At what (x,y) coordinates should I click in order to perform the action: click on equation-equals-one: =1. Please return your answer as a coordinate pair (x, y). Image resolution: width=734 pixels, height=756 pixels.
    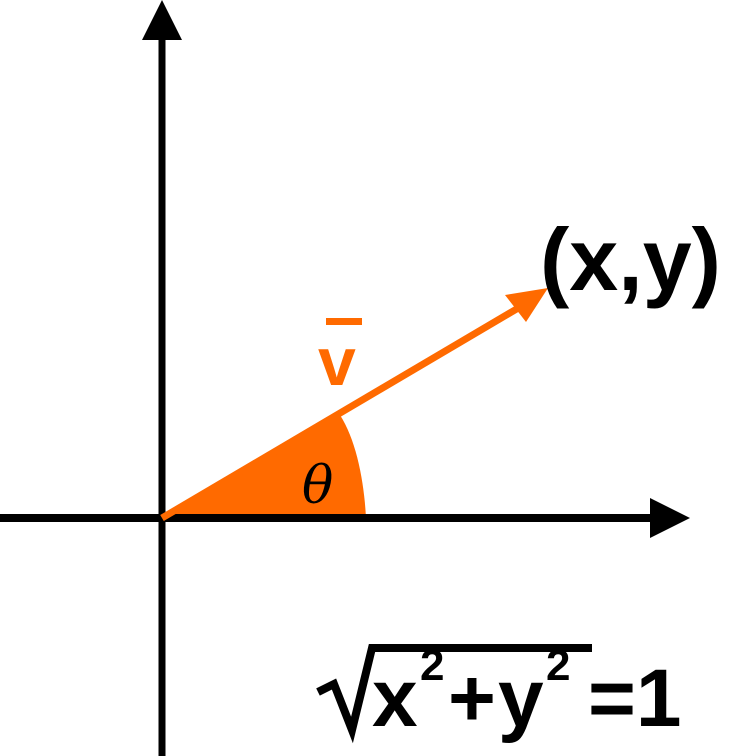
    Looking at the image, I should click on (635, 698).